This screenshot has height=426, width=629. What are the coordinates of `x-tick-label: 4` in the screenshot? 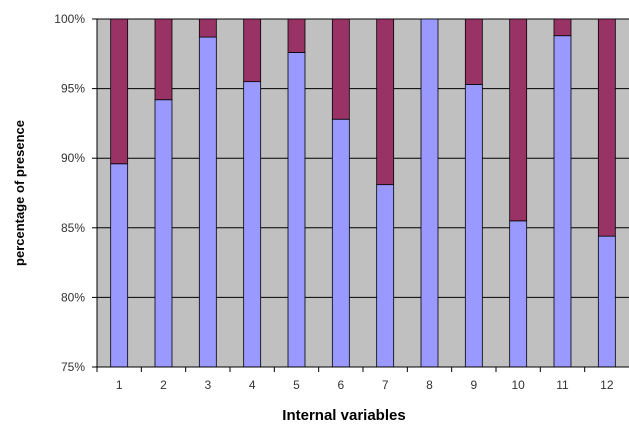 It's located at (252, 385).